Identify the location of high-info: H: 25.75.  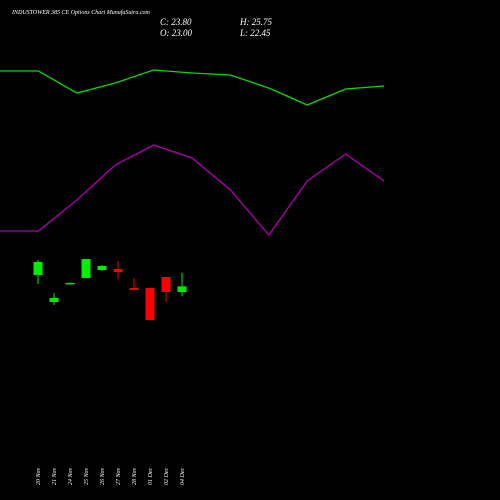
(255, 22).